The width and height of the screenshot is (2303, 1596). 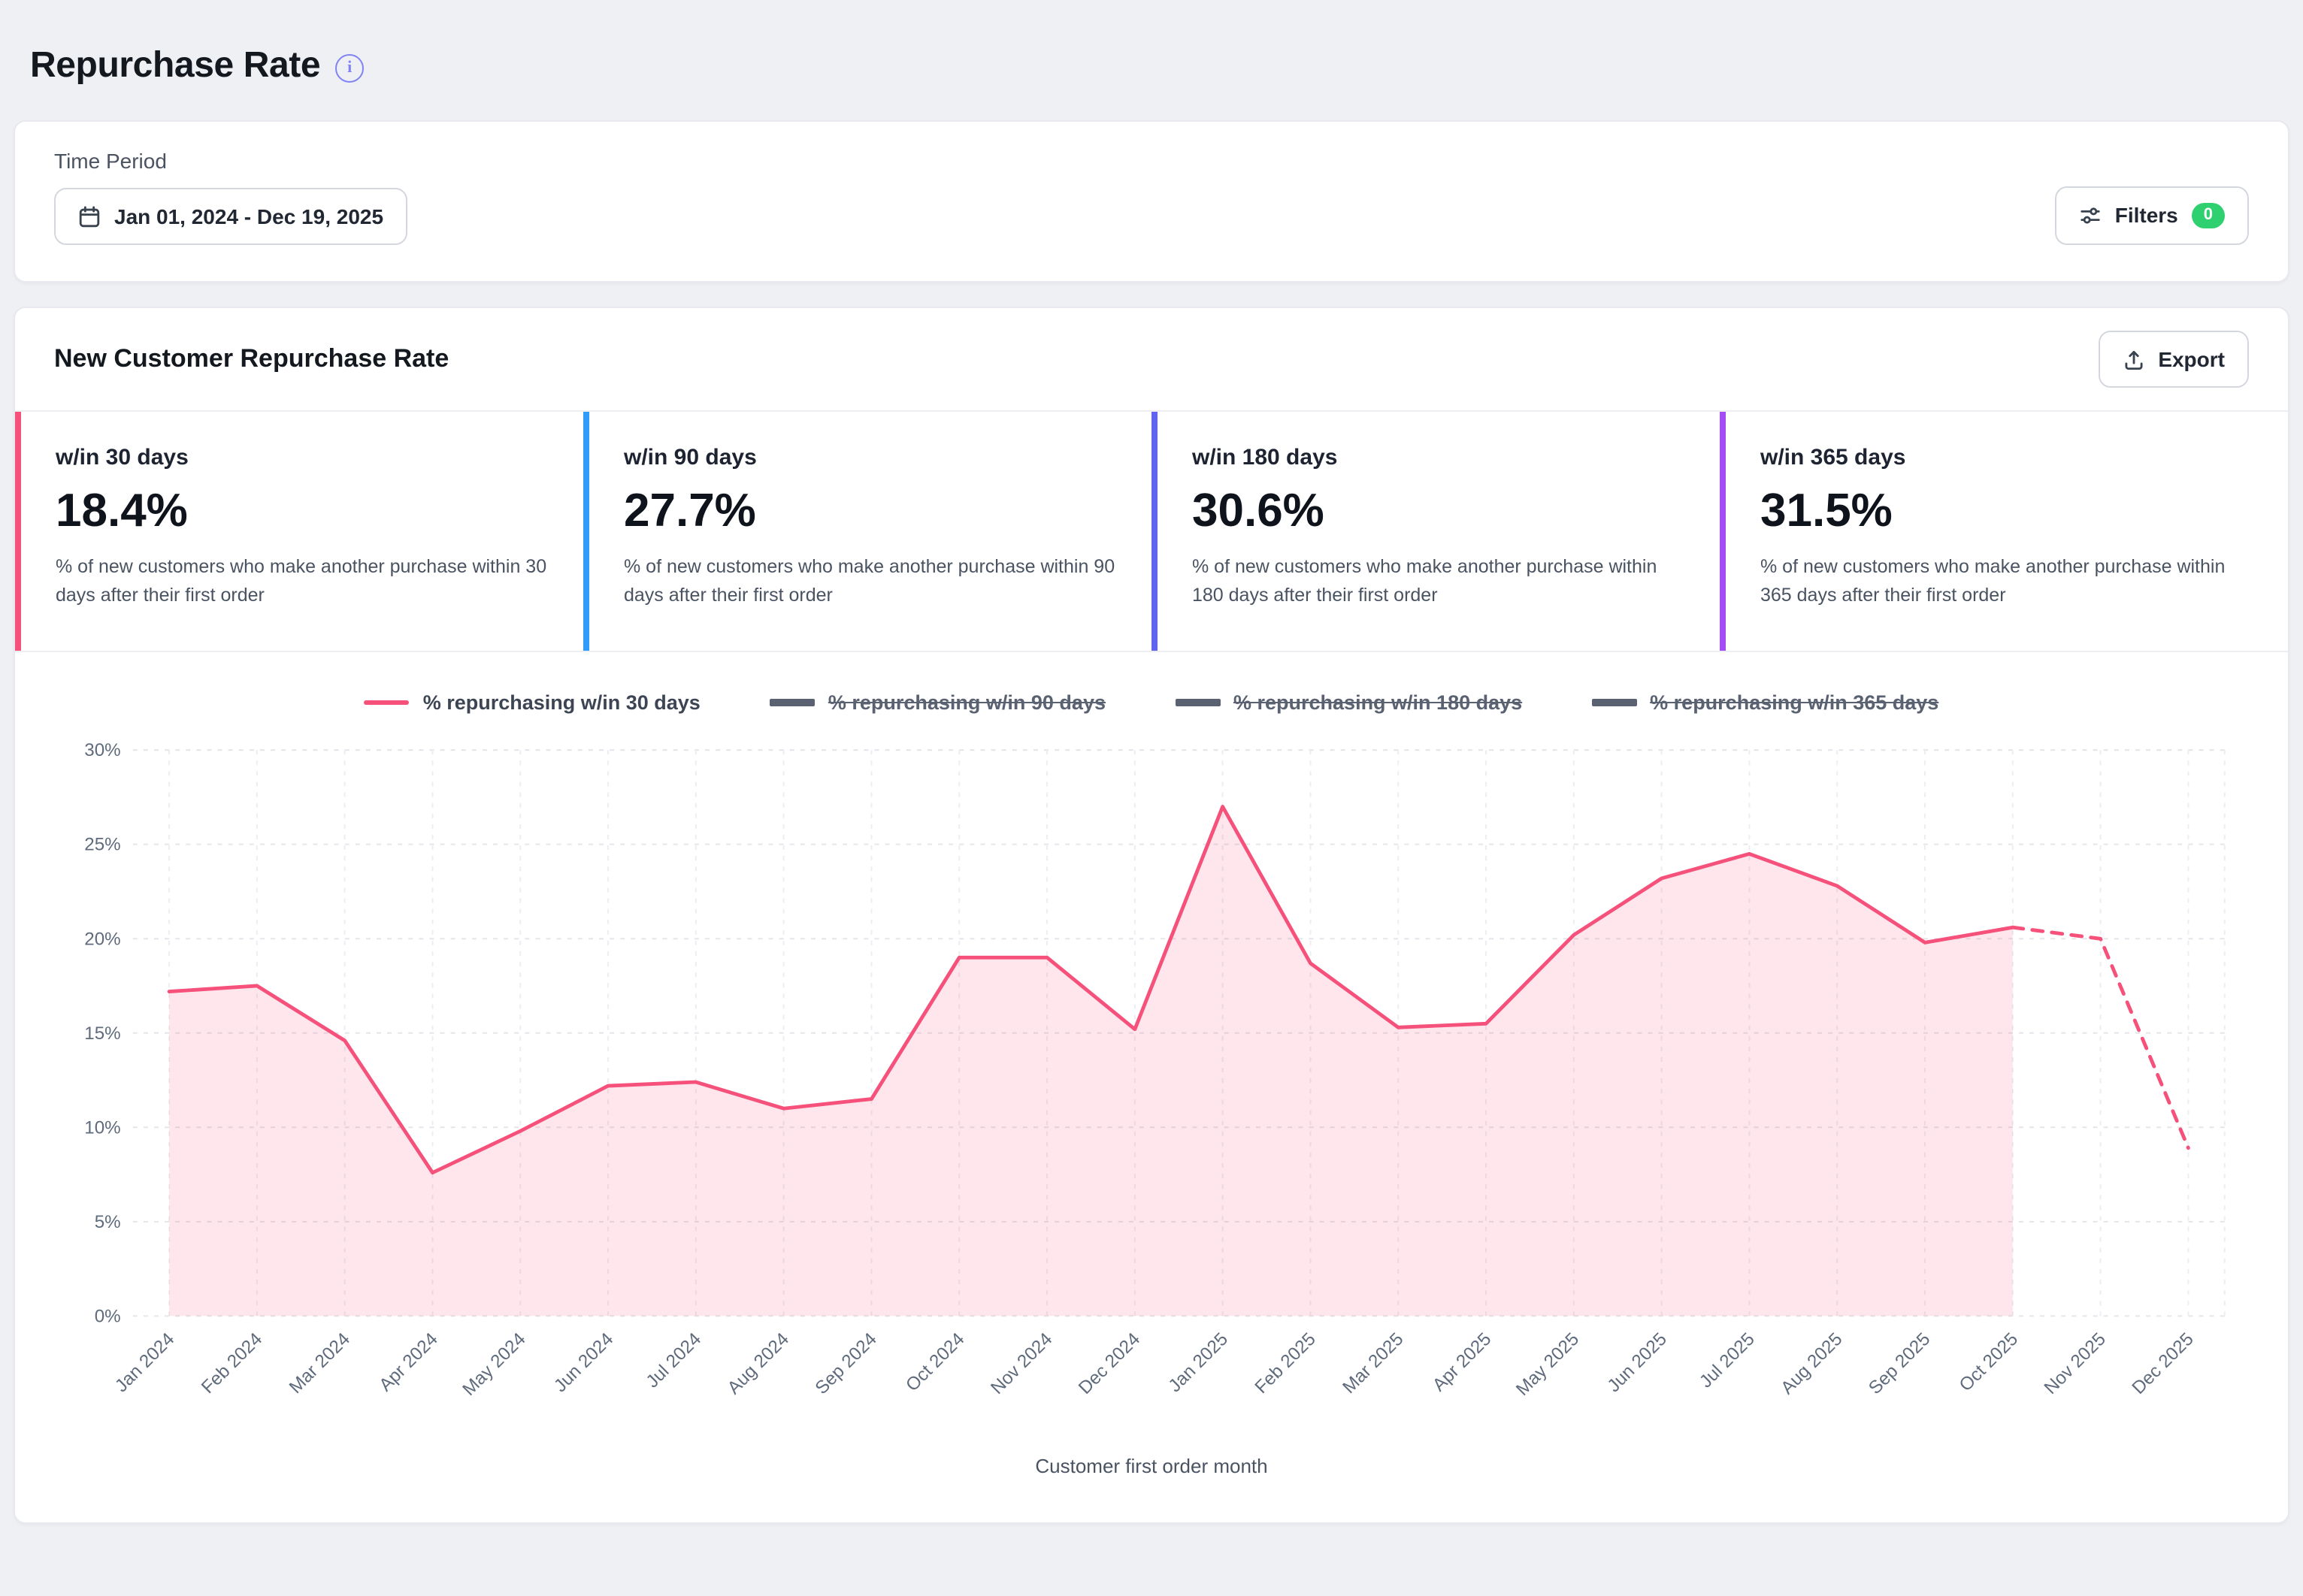 What do you see at coordinates (1727, 1360) in the screenshot?
I see `svg-text: Jul 2025` at bounding box center [1727, 1360].